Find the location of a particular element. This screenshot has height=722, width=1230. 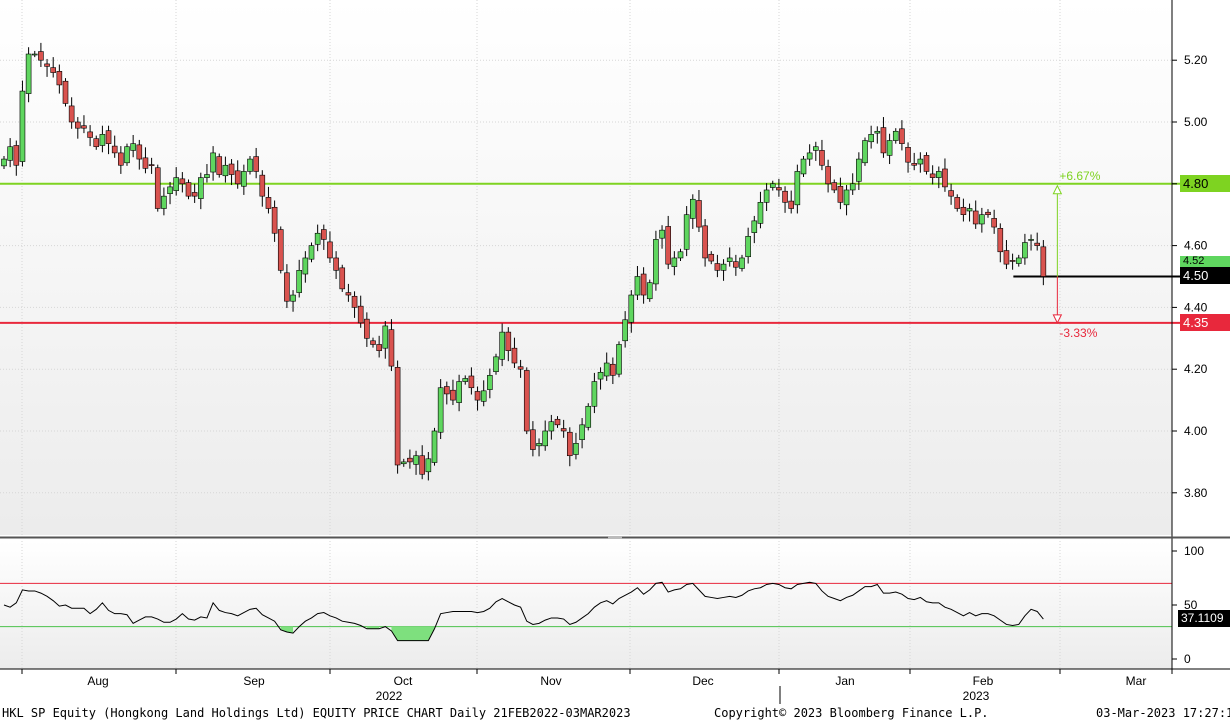

x-year-label: 2023 is located at coordinates (976, 696).